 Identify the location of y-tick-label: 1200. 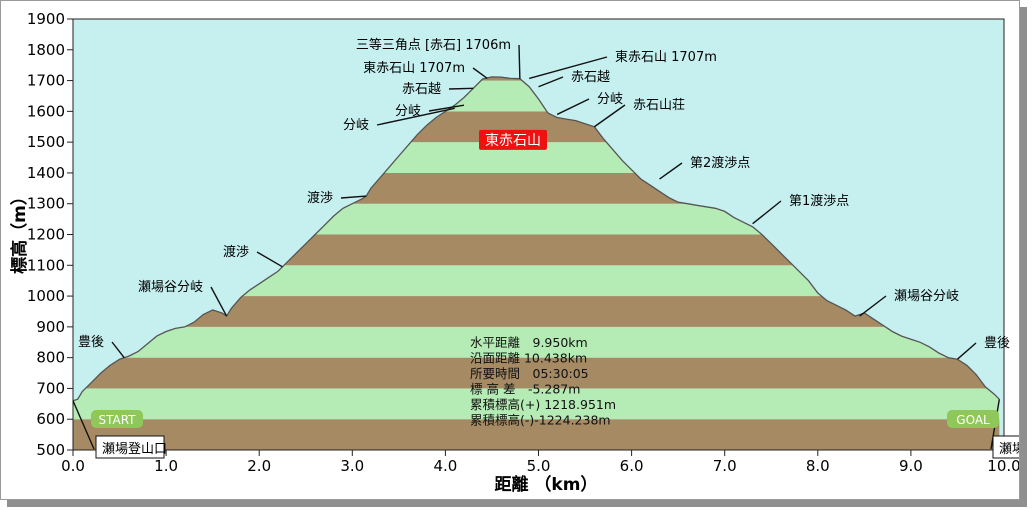
(46, 235).